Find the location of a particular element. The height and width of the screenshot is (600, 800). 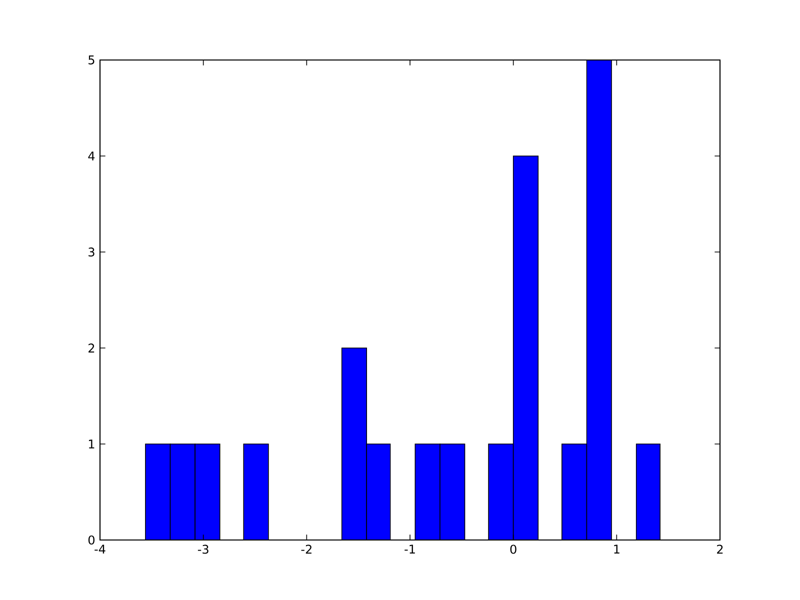

x-tick-label: 0 is located at coordinates (513, 549).